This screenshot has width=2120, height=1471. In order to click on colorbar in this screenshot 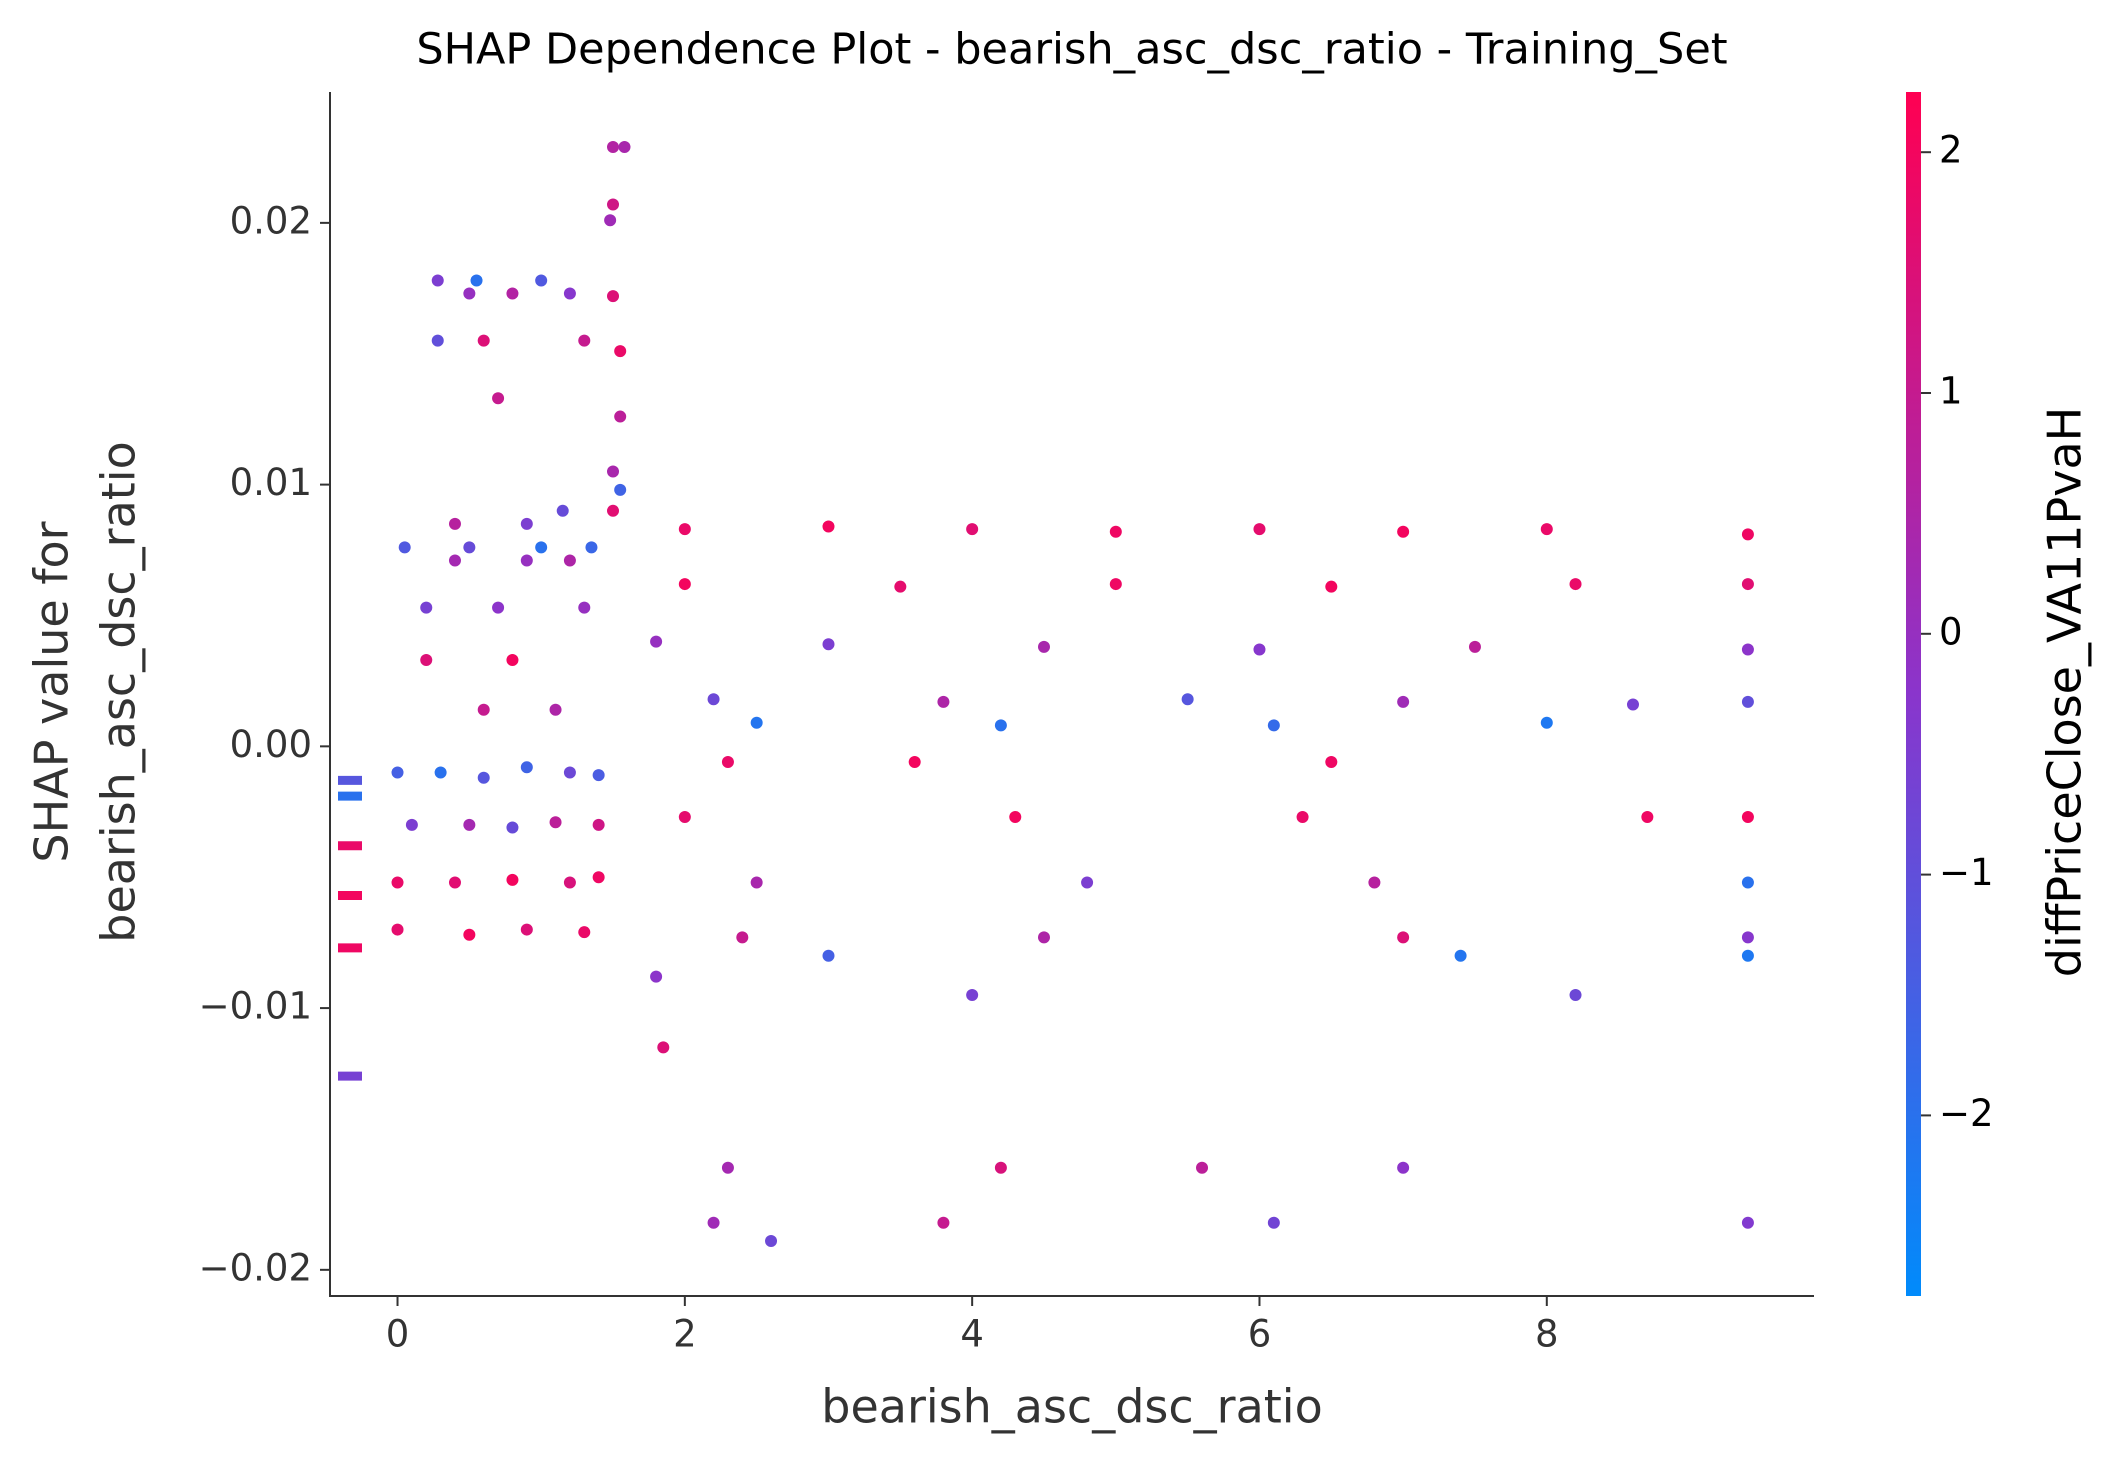, I will do `click(1913, 694)`.